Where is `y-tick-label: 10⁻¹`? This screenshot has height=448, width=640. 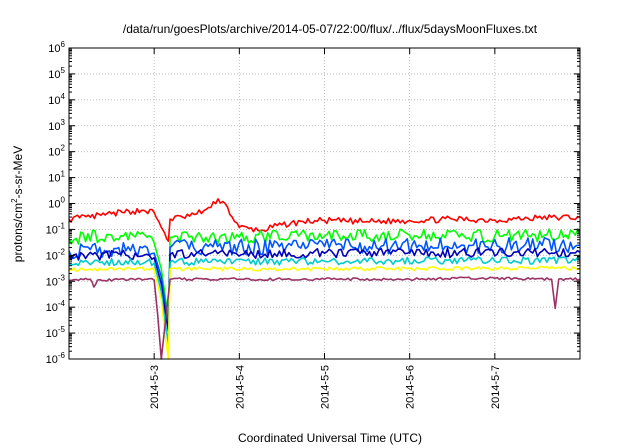 y-tick-label: 10⁻¹ is located at coordinates (56, 228).